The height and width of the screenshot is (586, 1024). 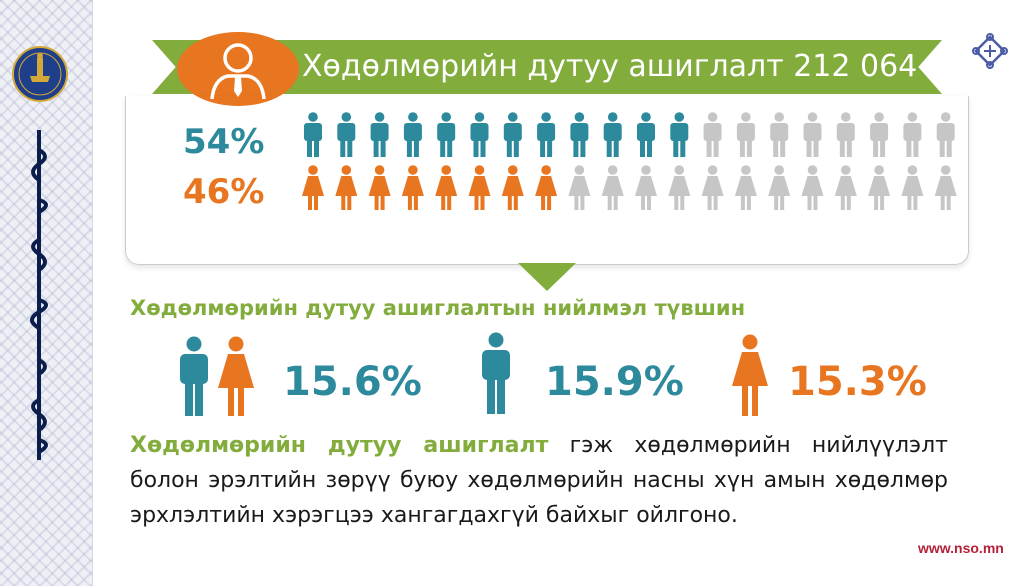 What do you see at coordinates (547, 277) in the screenshot?
I see `panel-pointer` at bounding box center [547, 277].